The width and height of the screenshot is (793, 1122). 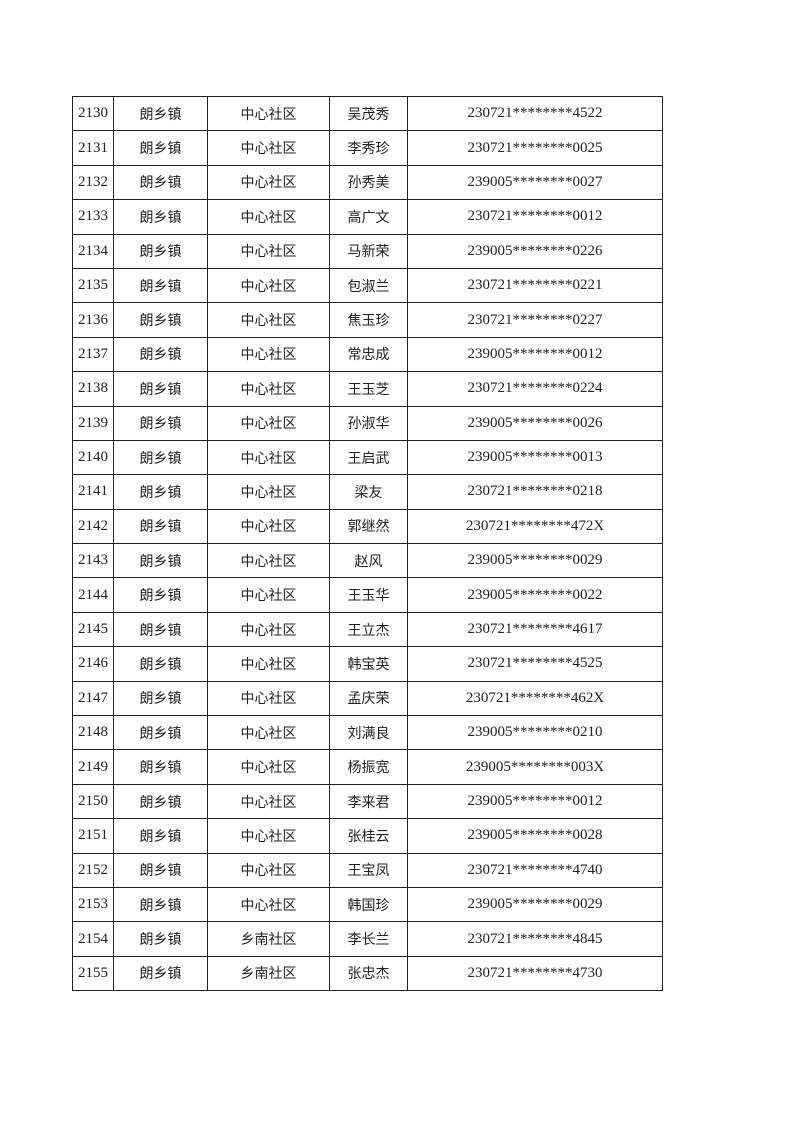 I want to click on table-row: 2155 朗乡镇 乡南社区 张忠杰 230721********4730, so click(x=367, y=973).